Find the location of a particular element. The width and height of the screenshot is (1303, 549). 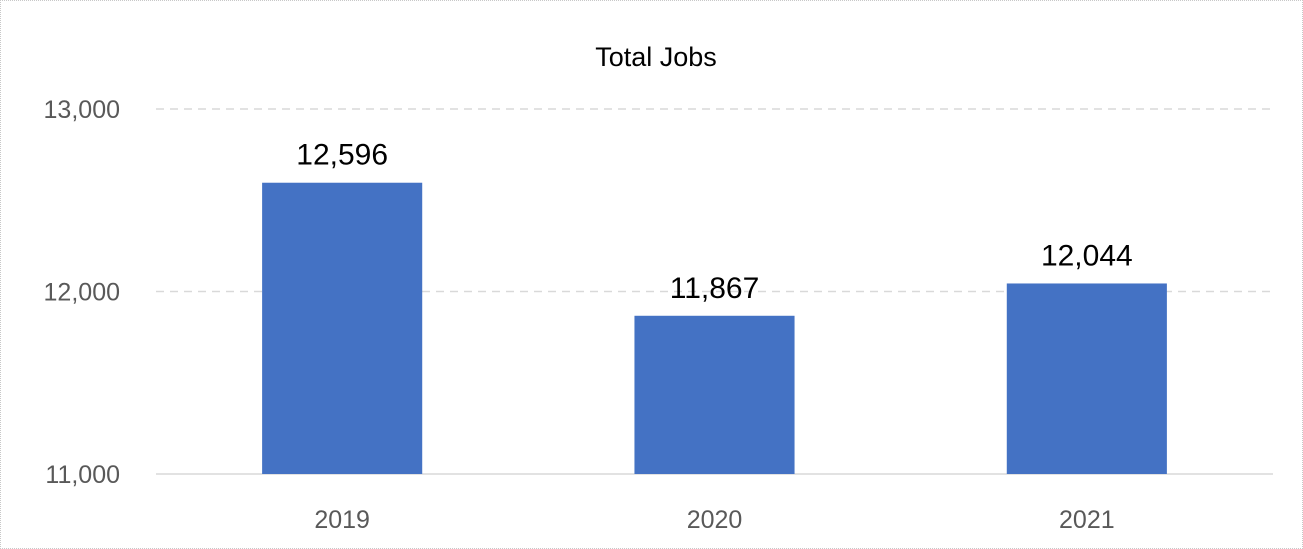

bar-2021 is located at coordinates (1086, 378).